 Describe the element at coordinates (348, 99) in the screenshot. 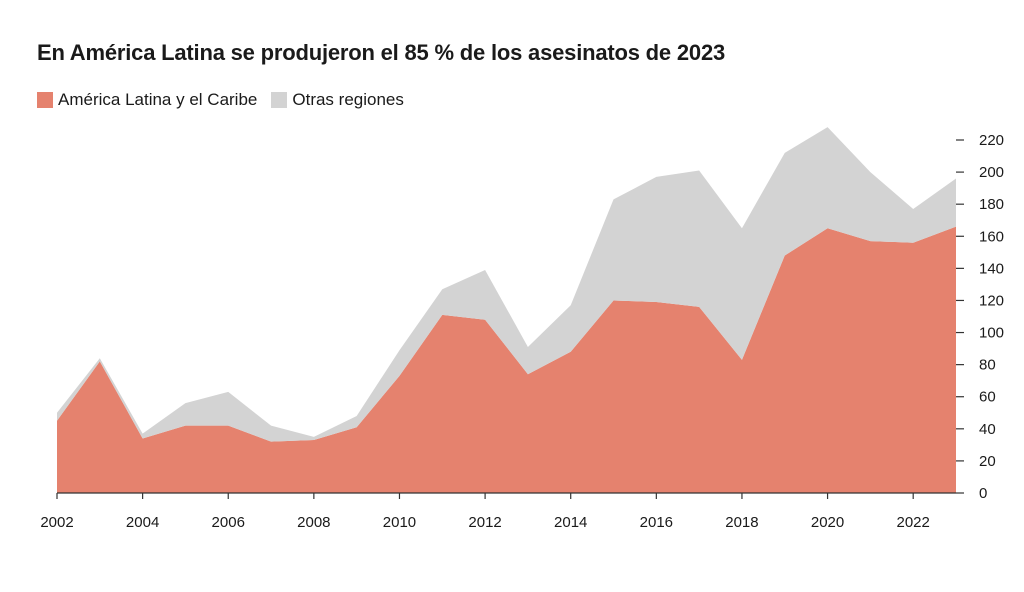

I see `legend-label-other: Otras regiones` at that location.